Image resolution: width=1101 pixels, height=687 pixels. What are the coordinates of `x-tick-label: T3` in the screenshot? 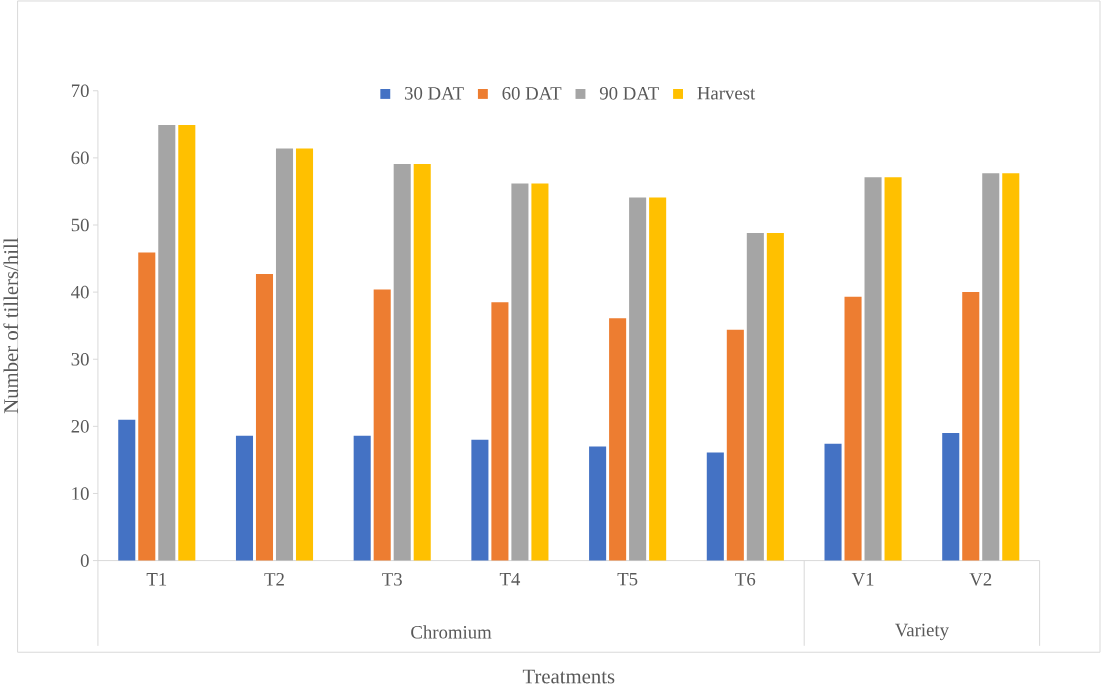 It's located at (392, 579).